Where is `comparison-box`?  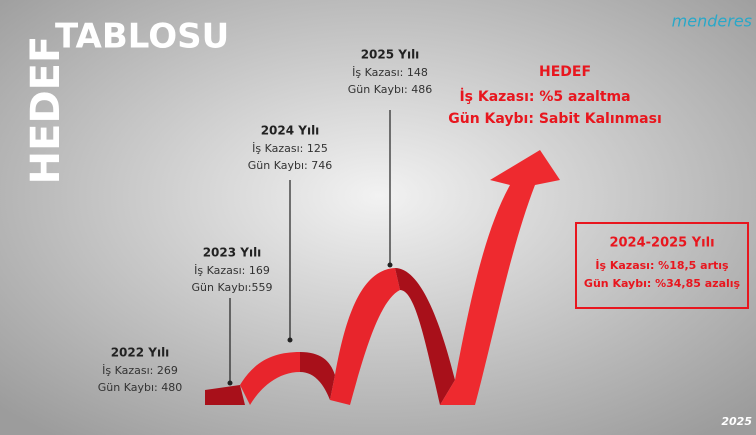
comparison-box is located at coordinates (662, 265).